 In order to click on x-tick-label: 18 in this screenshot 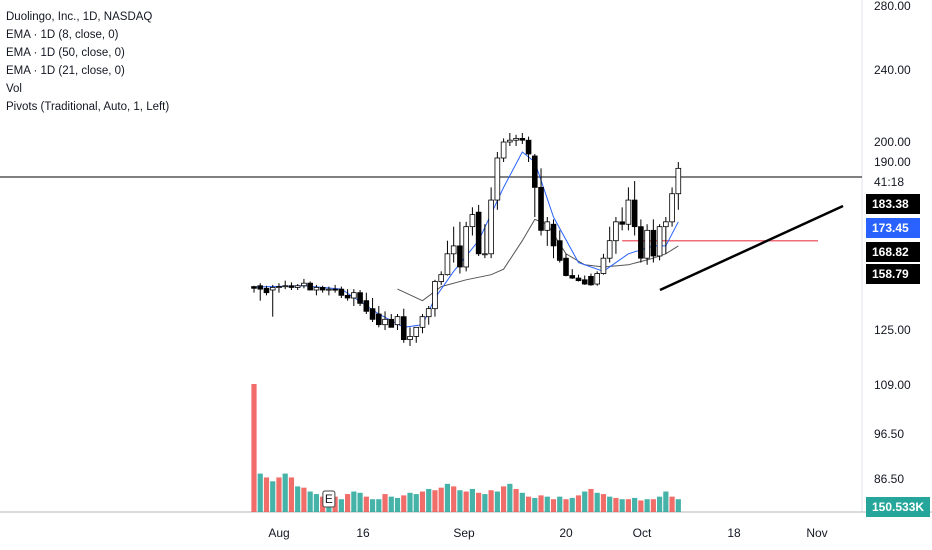, I will do `click(734, 533)`.